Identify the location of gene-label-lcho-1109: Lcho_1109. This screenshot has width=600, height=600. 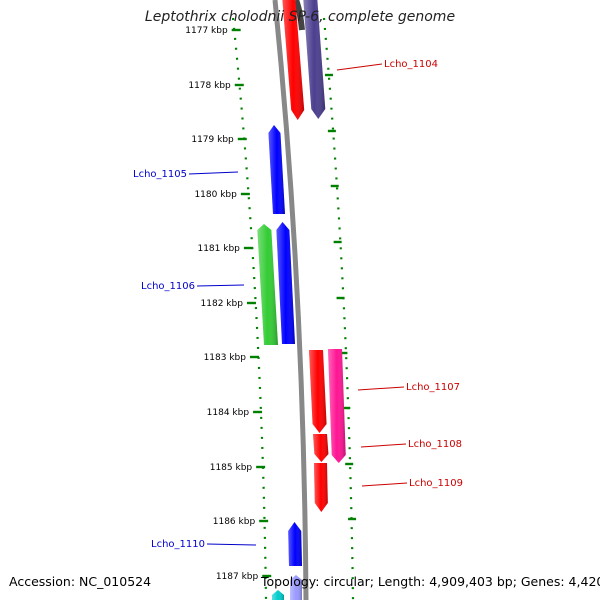
(436, 483).